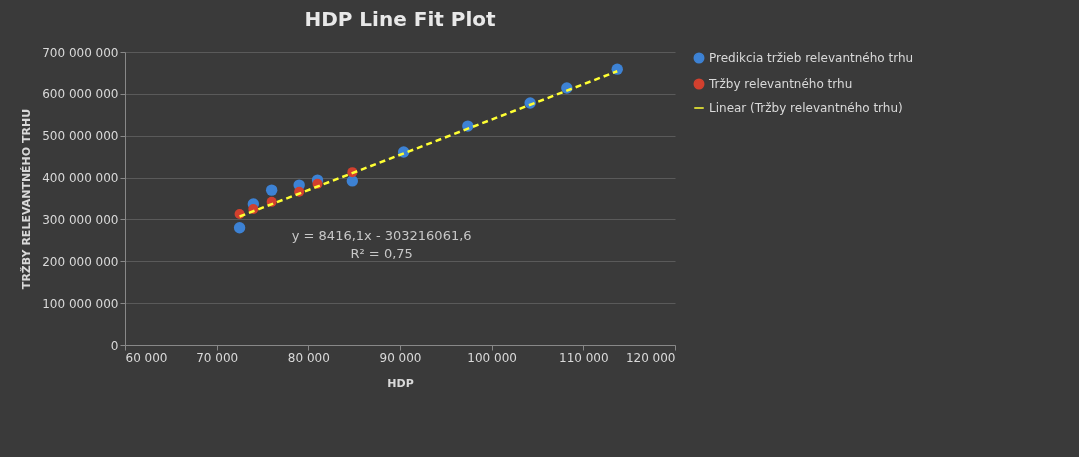 The height and width of the screenshot is (457, 1079). Describe the element at coordinates (27, 199) in the screenshot. I see `y-axis-title: TRŽBY RELEVANTNÉHO TRHU` at that location.